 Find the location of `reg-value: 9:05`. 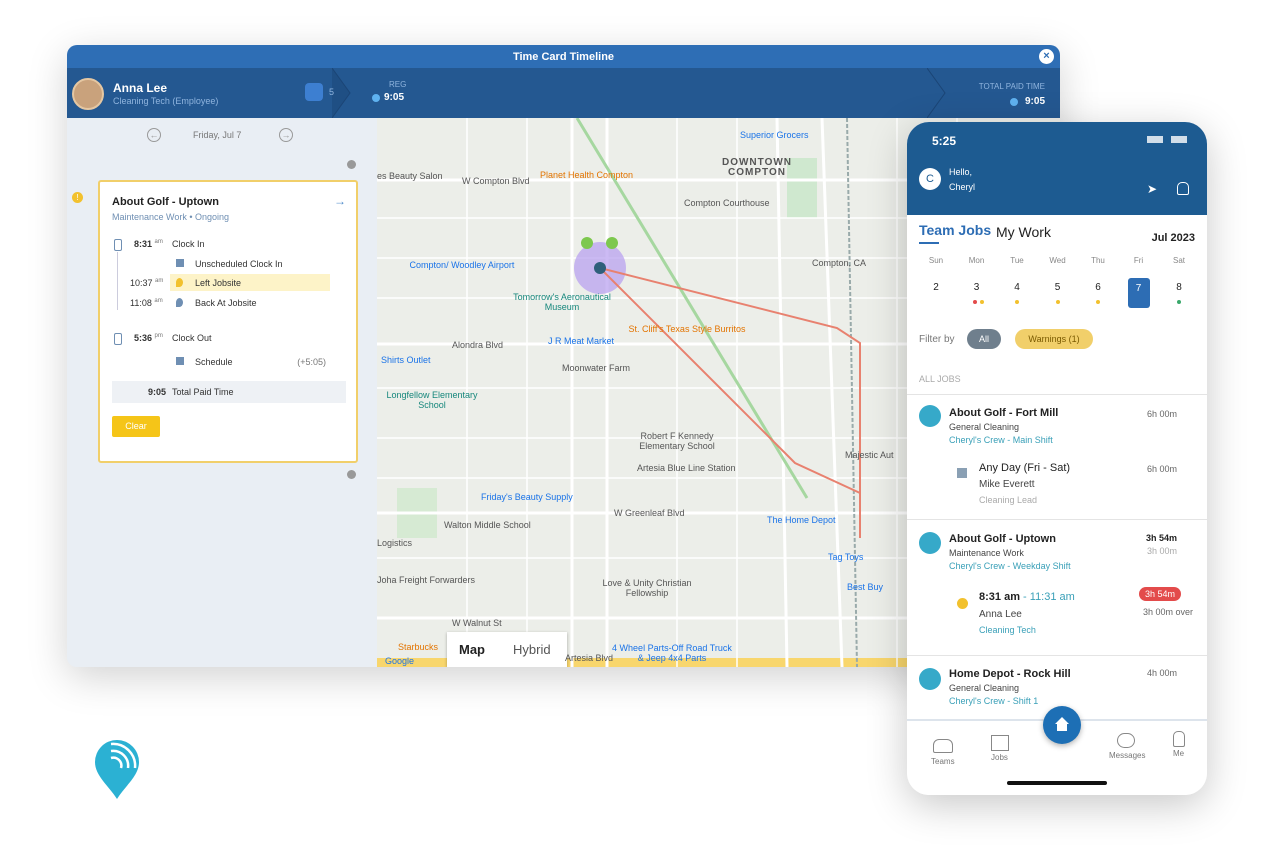

reg-value: 9:05 is located at coordinates (394, 97).